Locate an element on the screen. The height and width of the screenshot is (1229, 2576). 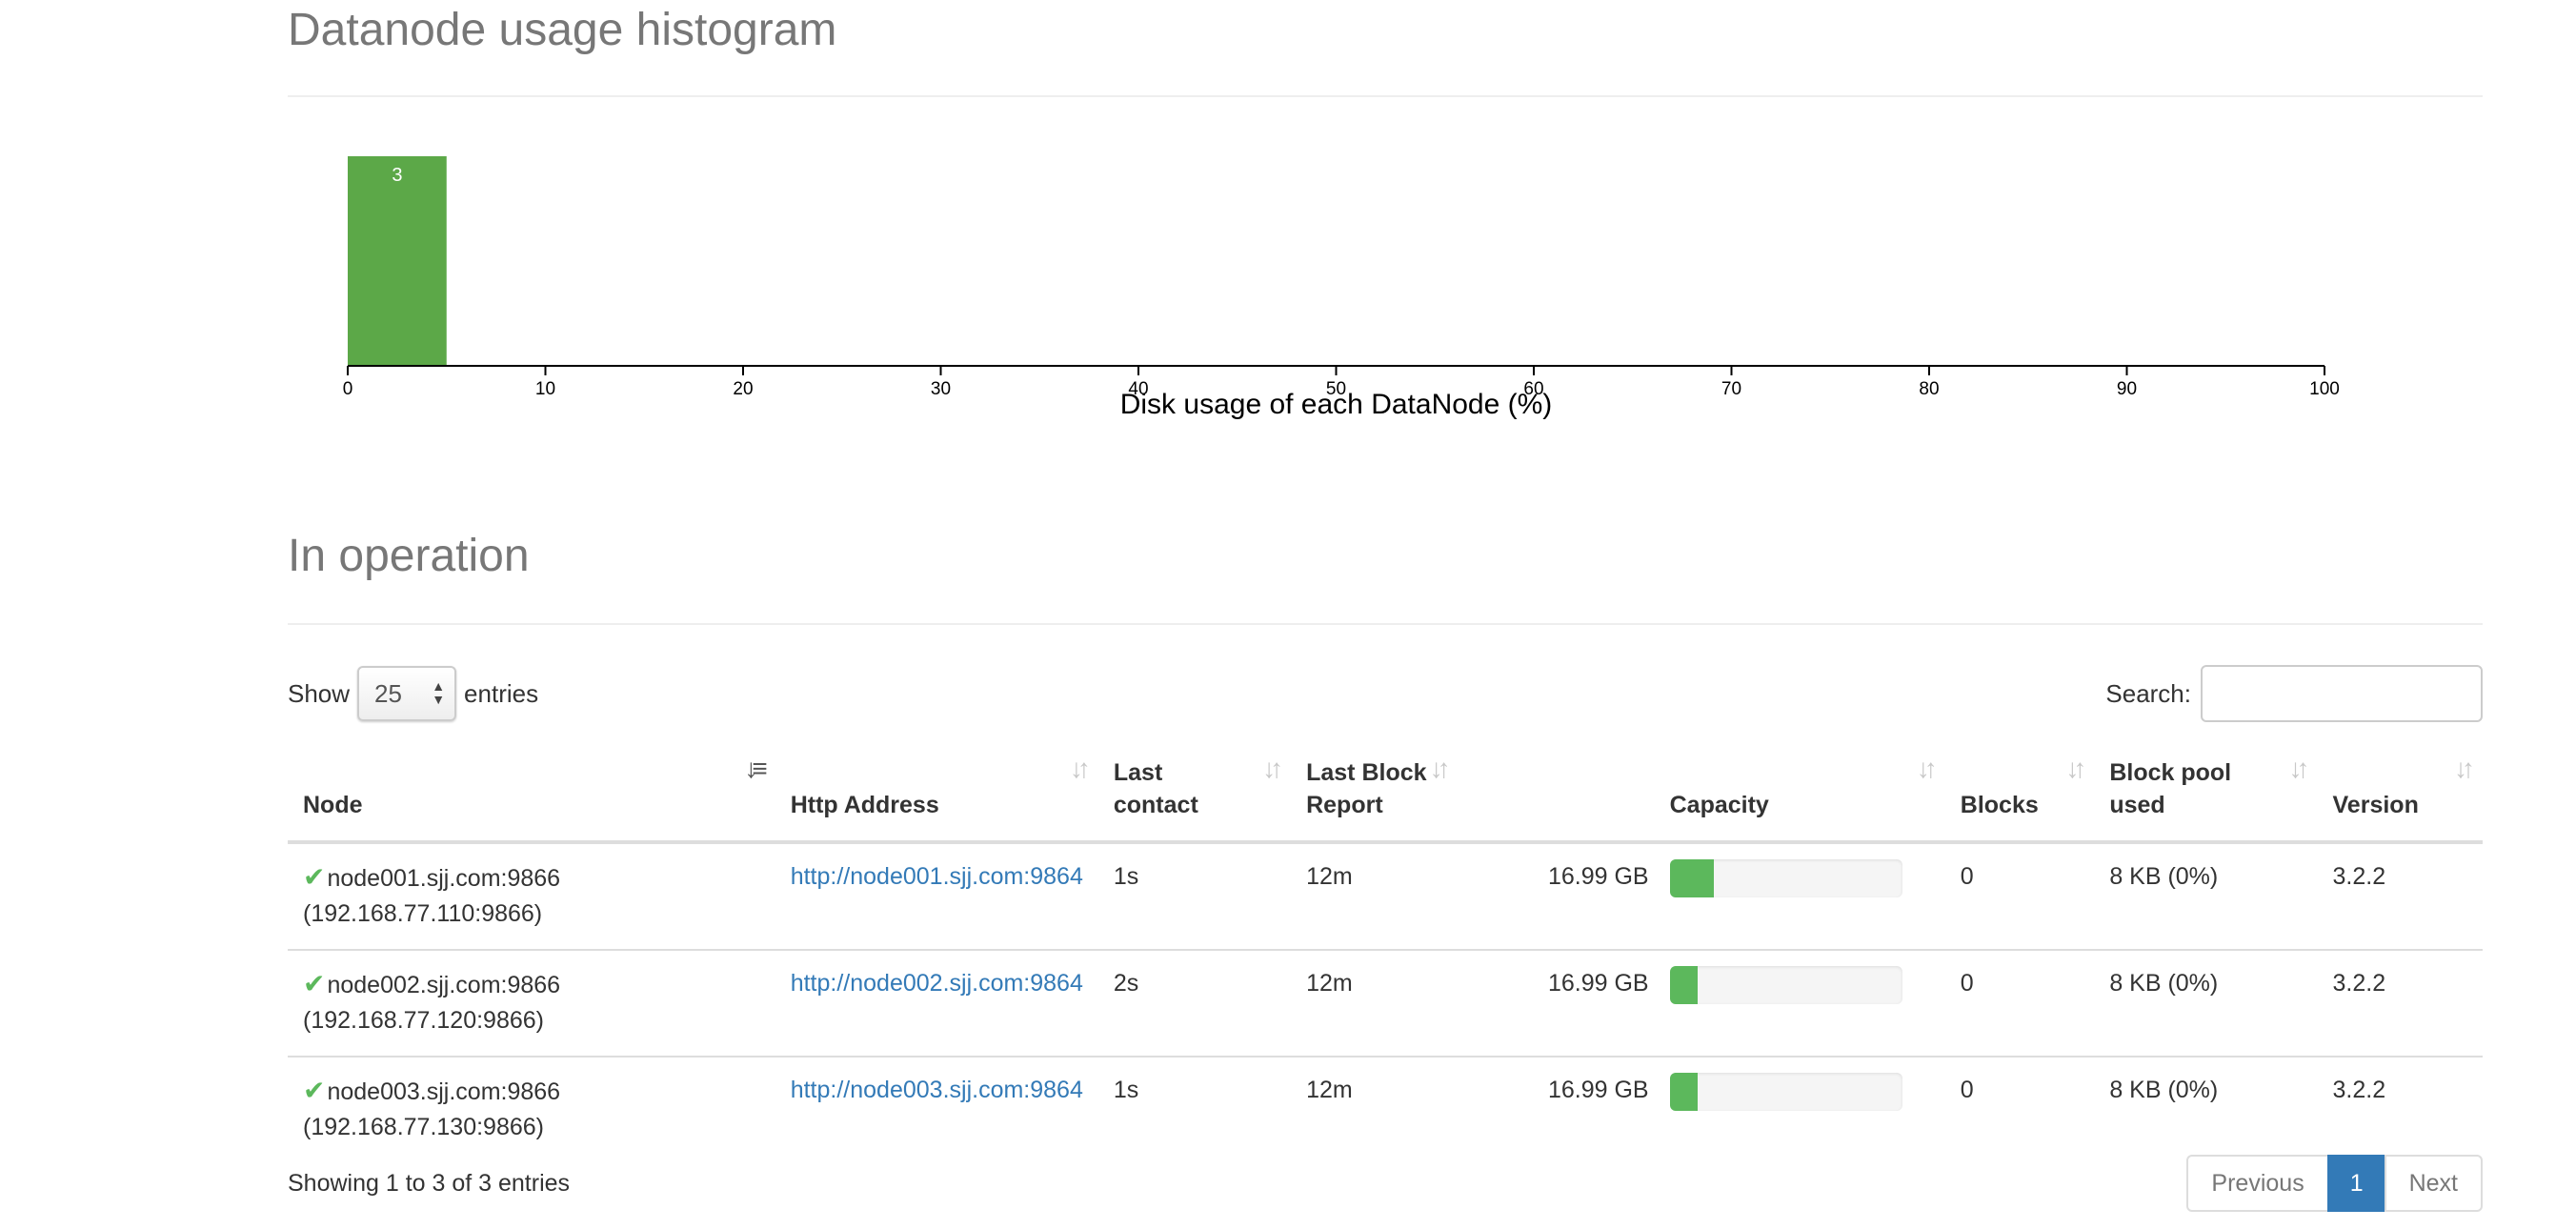
http-cell: http://node003.sjj.com:9864 is located at coordinates (937, 1109).